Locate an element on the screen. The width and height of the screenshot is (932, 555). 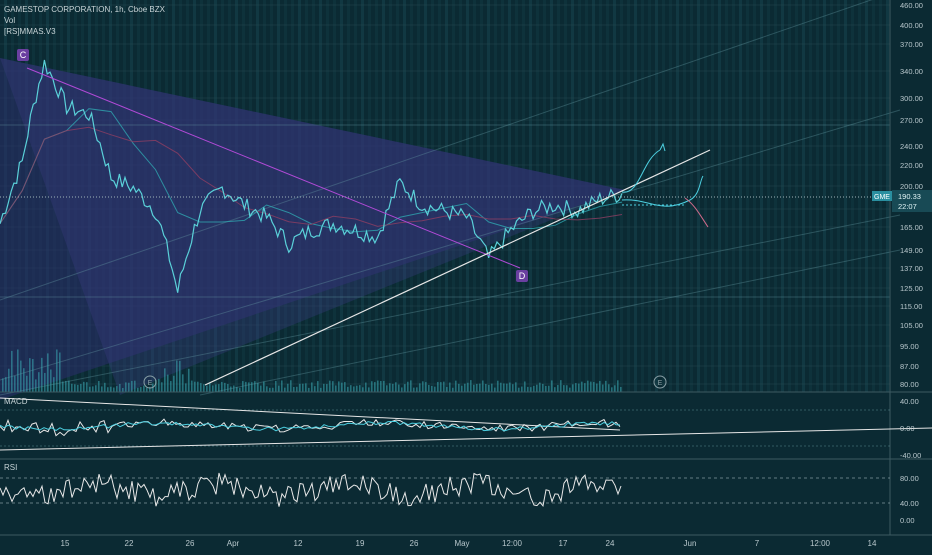
price-tag-box is located at coordinates (912, 201).